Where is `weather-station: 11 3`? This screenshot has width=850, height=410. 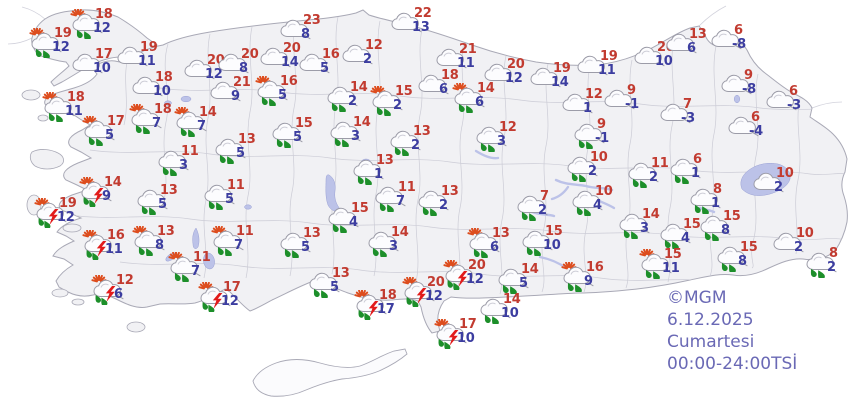 weather-station: 11 3 is located at coordinates (177, 160).